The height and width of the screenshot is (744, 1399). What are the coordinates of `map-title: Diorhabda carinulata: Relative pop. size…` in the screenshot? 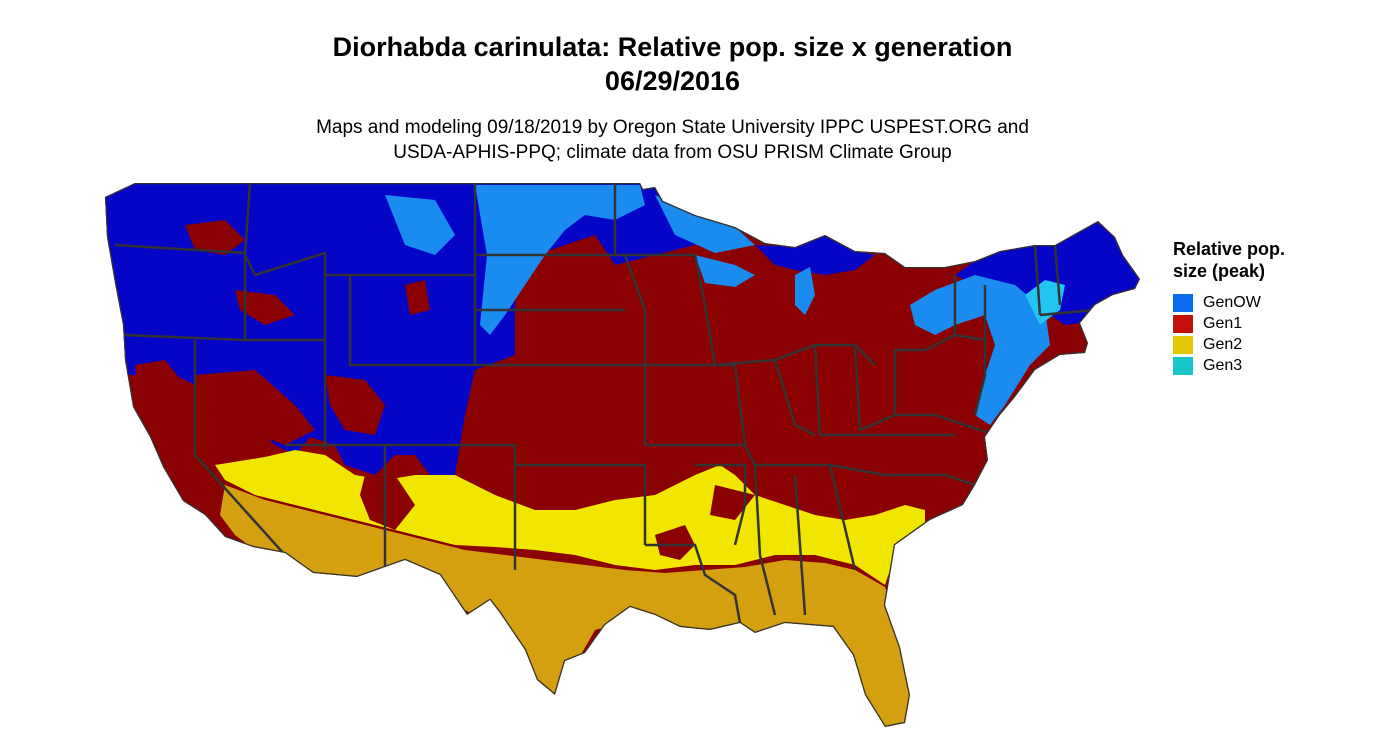 It's located at (672, 47).